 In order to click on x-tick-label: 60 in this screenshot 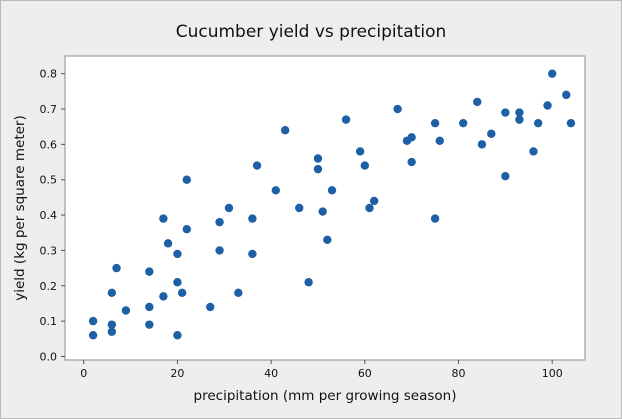, I will do `click(365, 373)`.